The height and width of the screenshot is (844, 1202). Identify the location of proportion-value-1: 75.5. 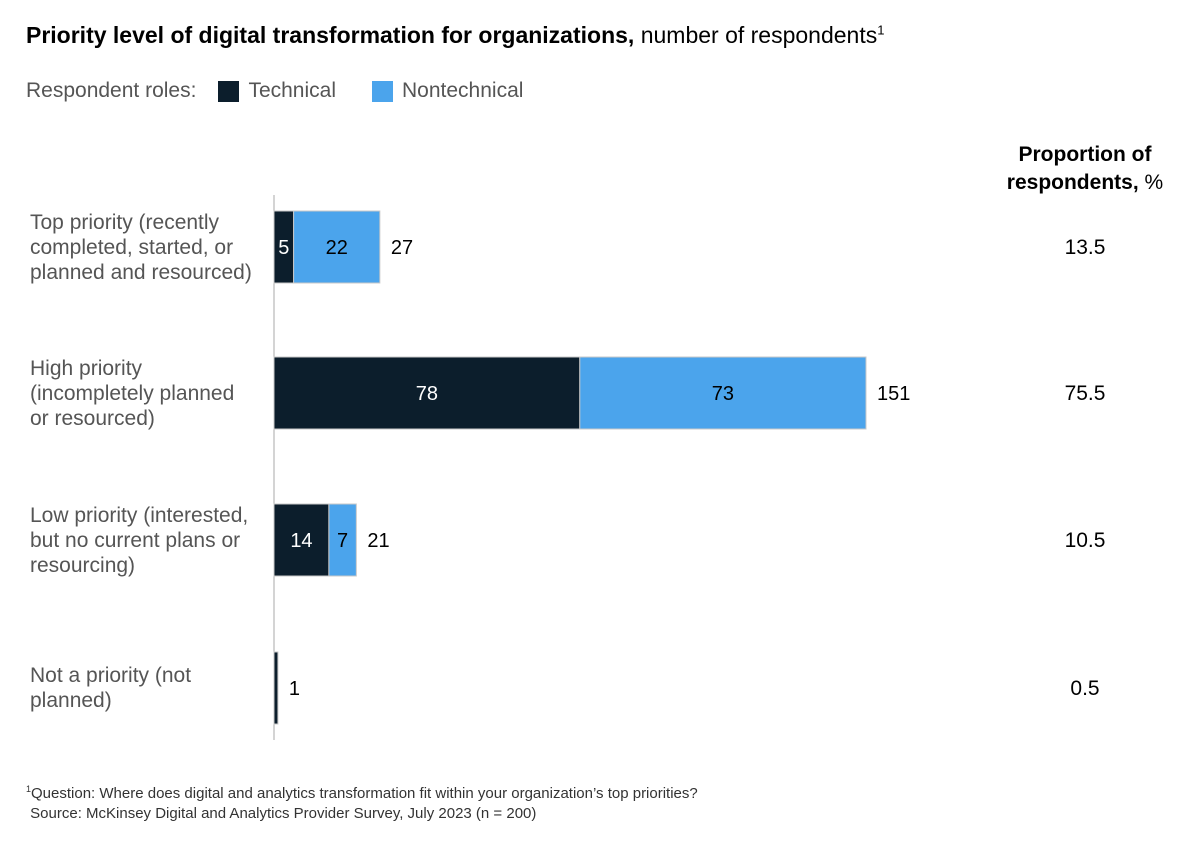
(1085, 393).